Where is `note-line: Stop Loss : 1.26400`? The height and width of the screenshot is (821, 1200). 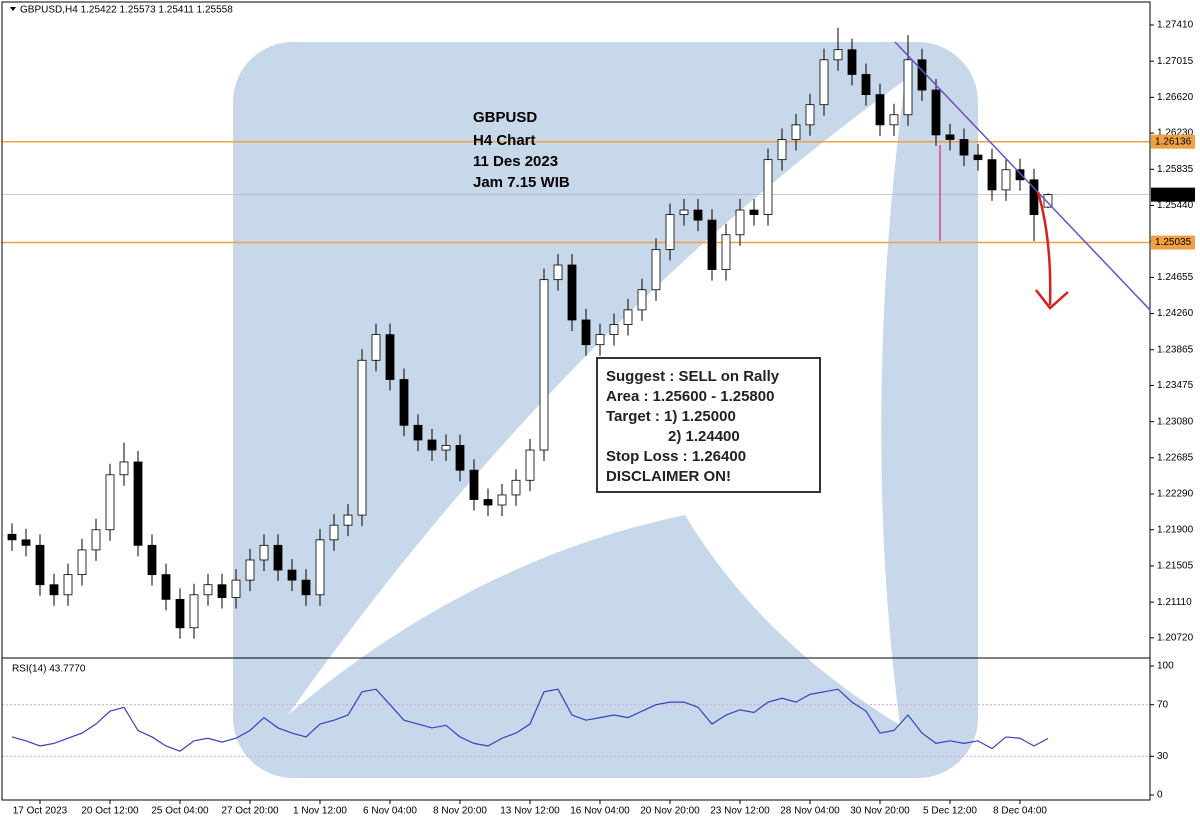
note-line: Stop Loss : 1.26400 is located at coordinates (676, 456).